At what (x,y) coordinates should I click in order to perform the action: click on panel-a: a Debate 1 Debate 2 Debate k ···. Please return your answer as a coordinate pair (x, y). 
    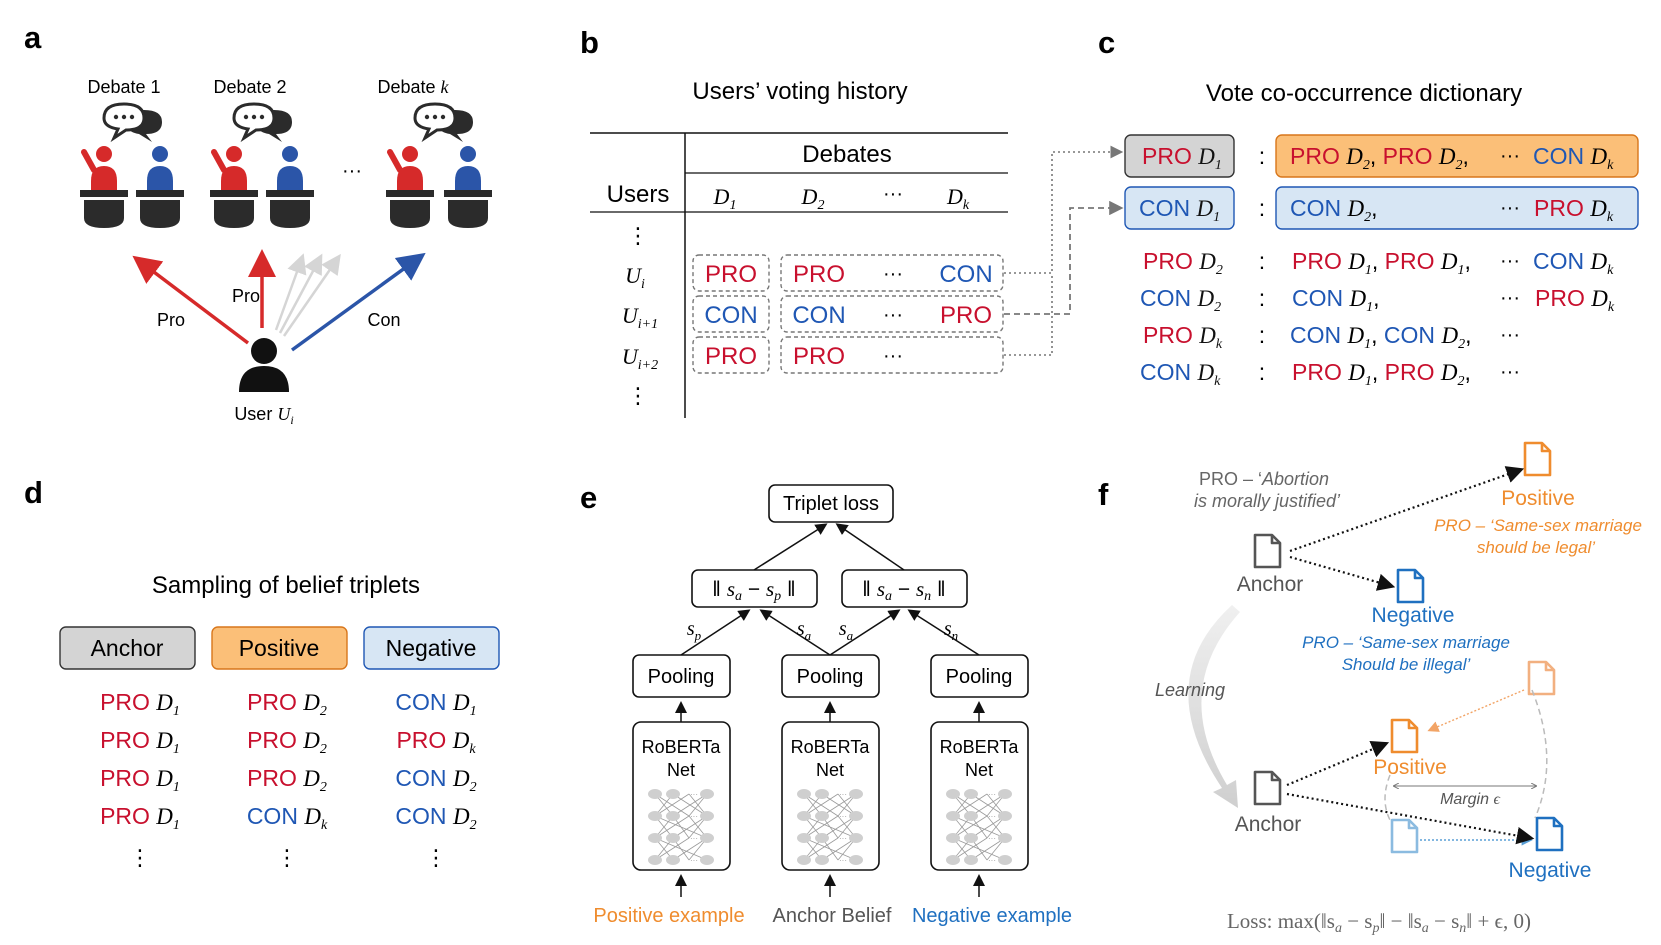
    Looking at the image, I should click on (258, 223).